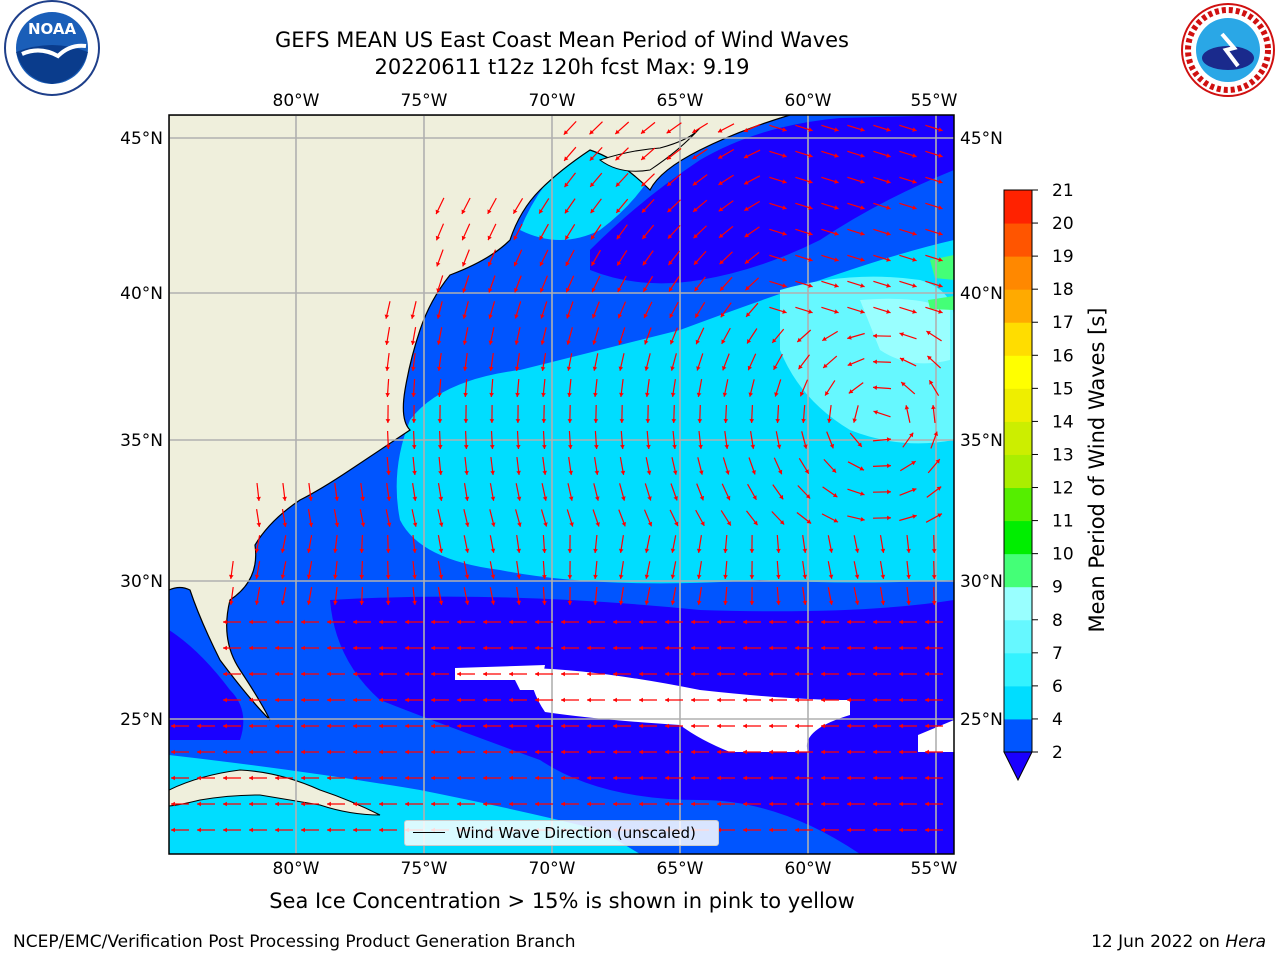 Image resolution: width=1280 pixels, height=960 pixels. What do you see at coordinates (576, 833) in the screenshot?
I see `legend-label: Wind Wave Direction (unscaled)` at bounding box center [576, 833].